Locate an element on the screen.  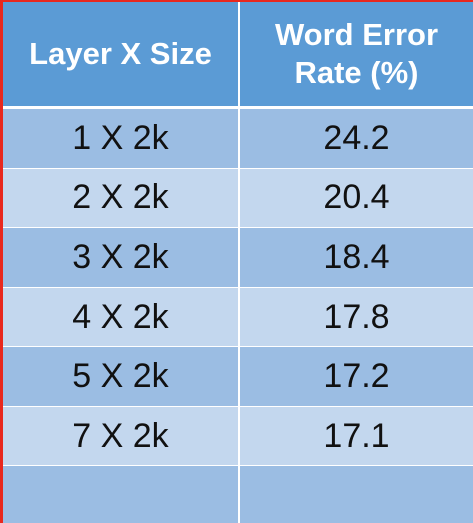
table-row: 5 X 2k 17.2 is located at coordinates (238, 376).